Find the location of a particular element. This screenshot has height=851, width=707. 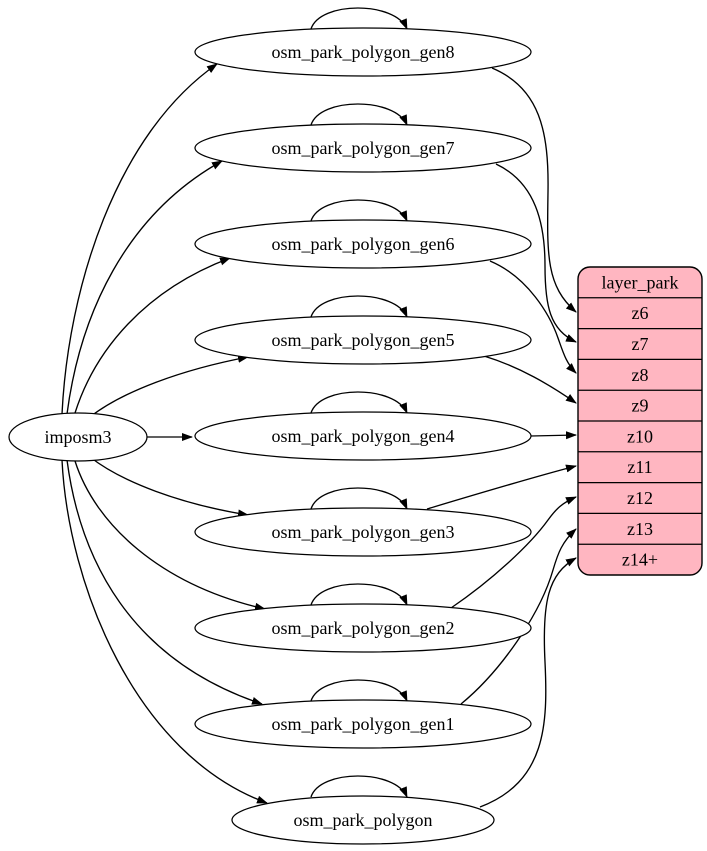

table-node-label: osm_park_polygon_gen3 is located at coordinates (363, 532).